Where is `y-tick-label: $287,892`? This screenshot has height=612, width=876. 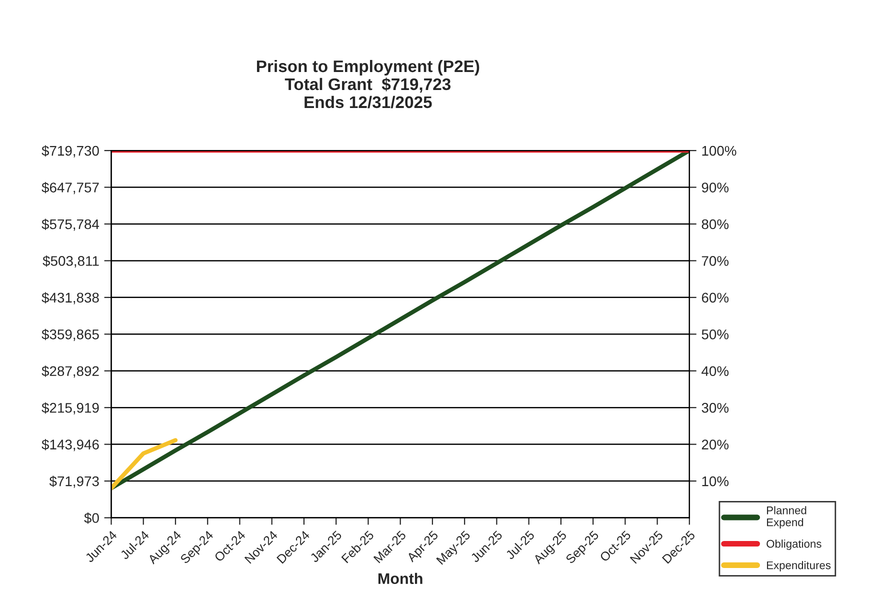
y-tick-label: $287,892 is located at coordinates (70, 372).